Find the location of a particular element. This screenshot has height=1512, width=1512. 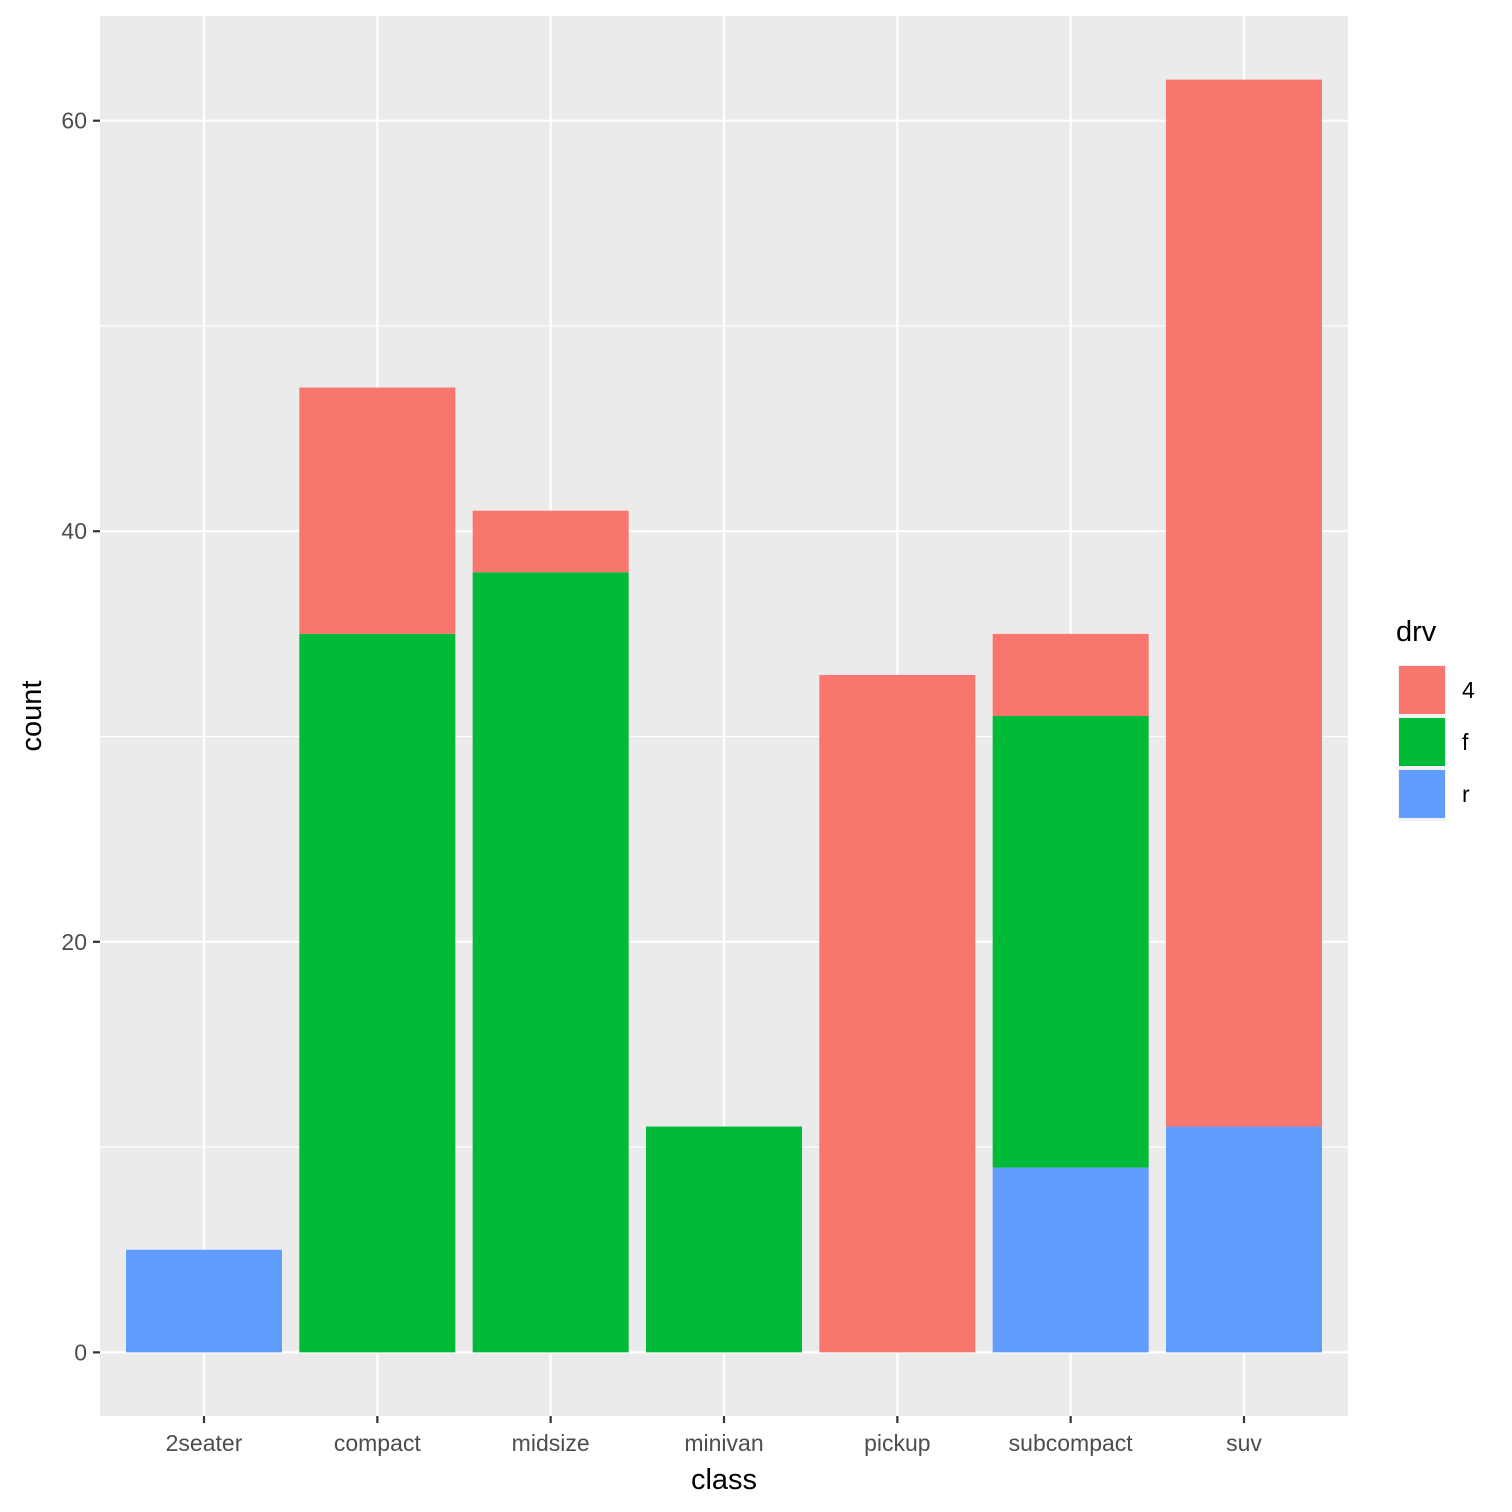

x-tick-label: minivan is located at coordinates (723, 1443).